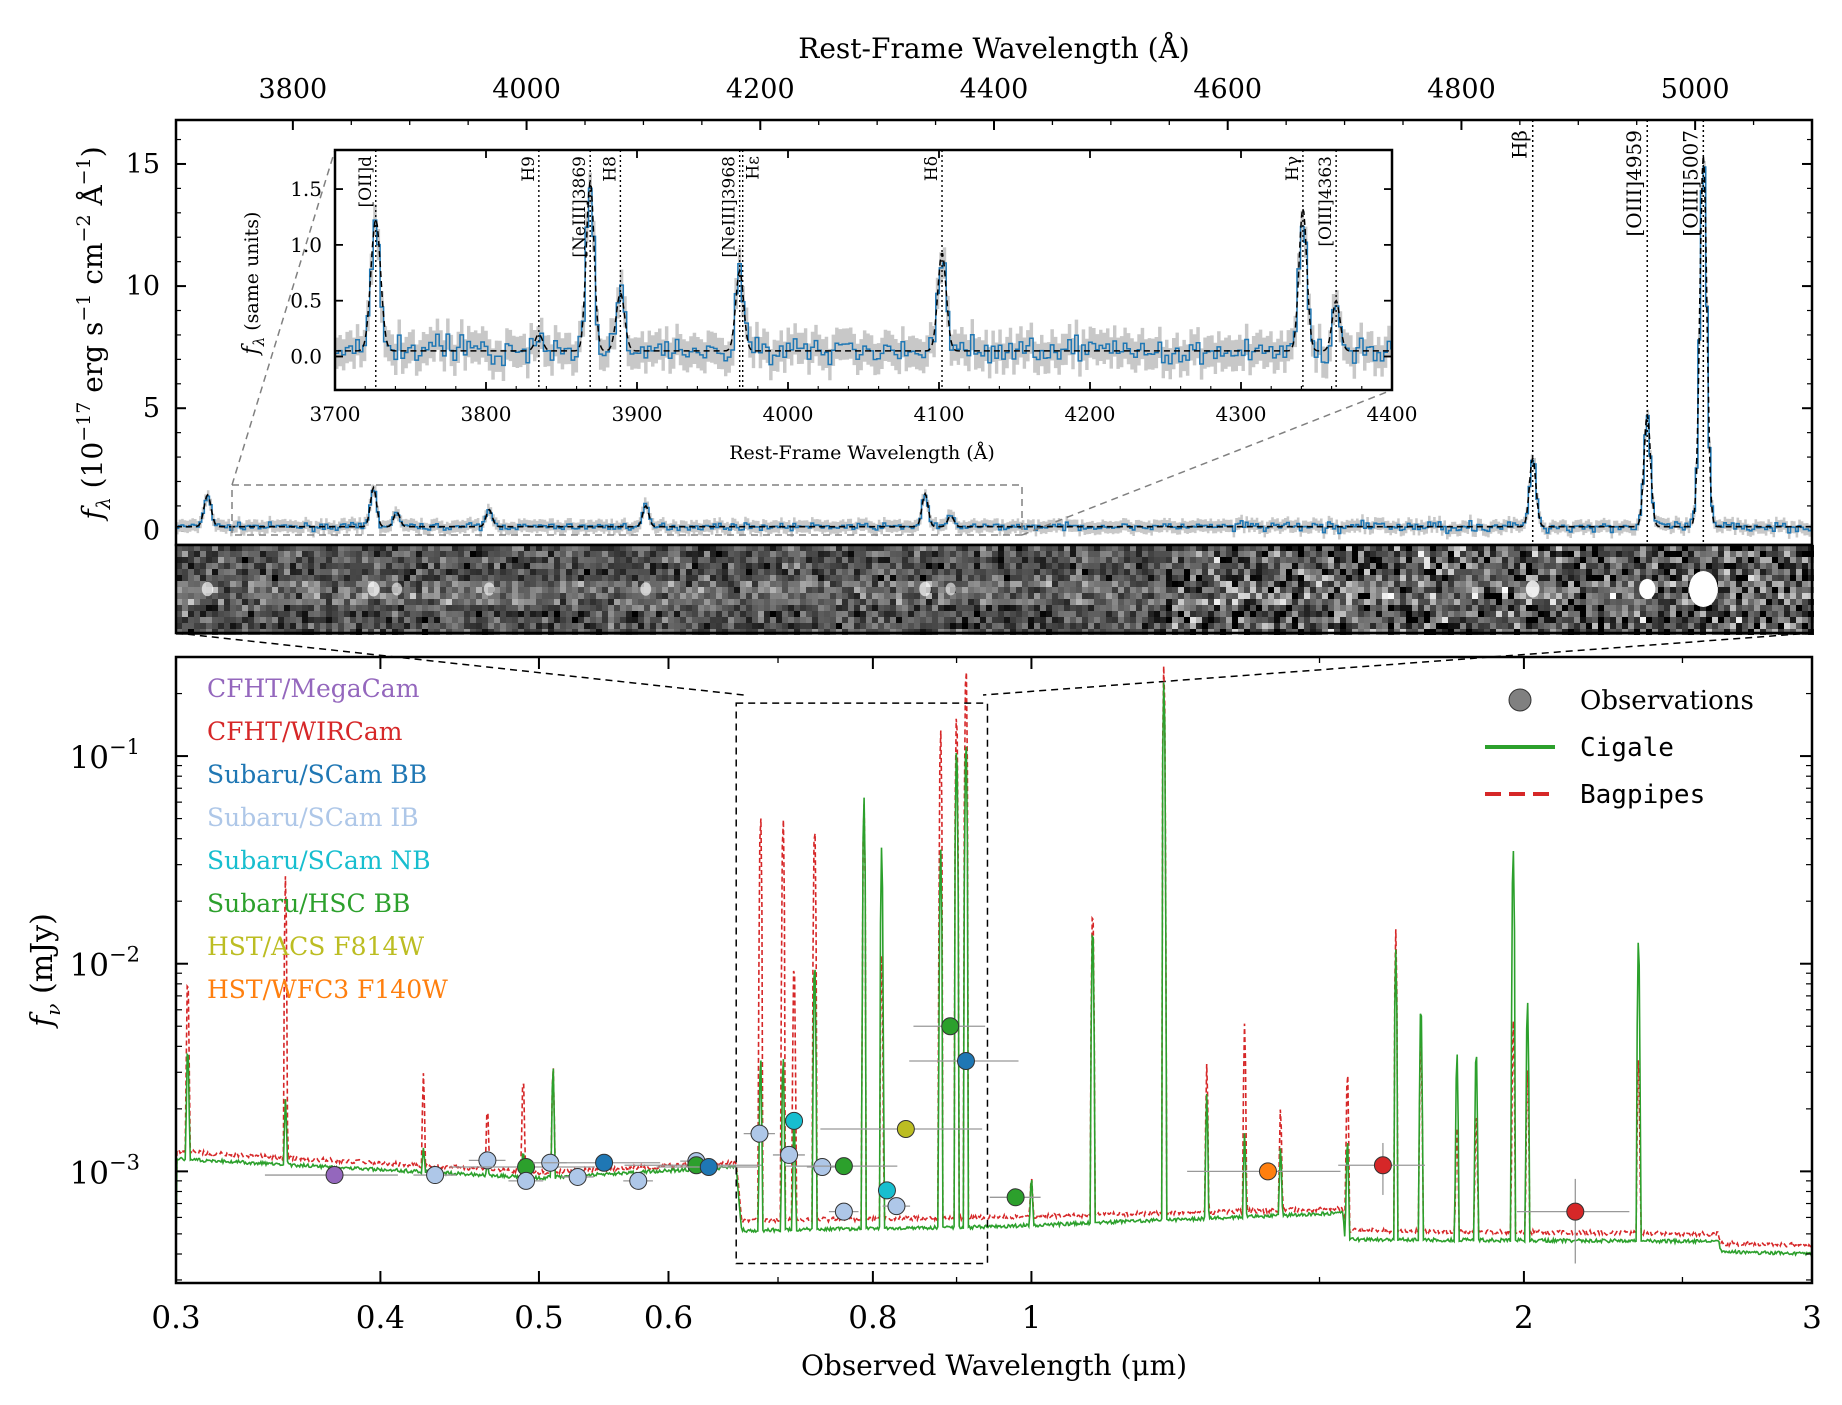 This screenshot has height=1405, width=1842. Describe the element at coordinates (1520, 700) in the screenshot. I see `legend-marker-symbol` at that location.